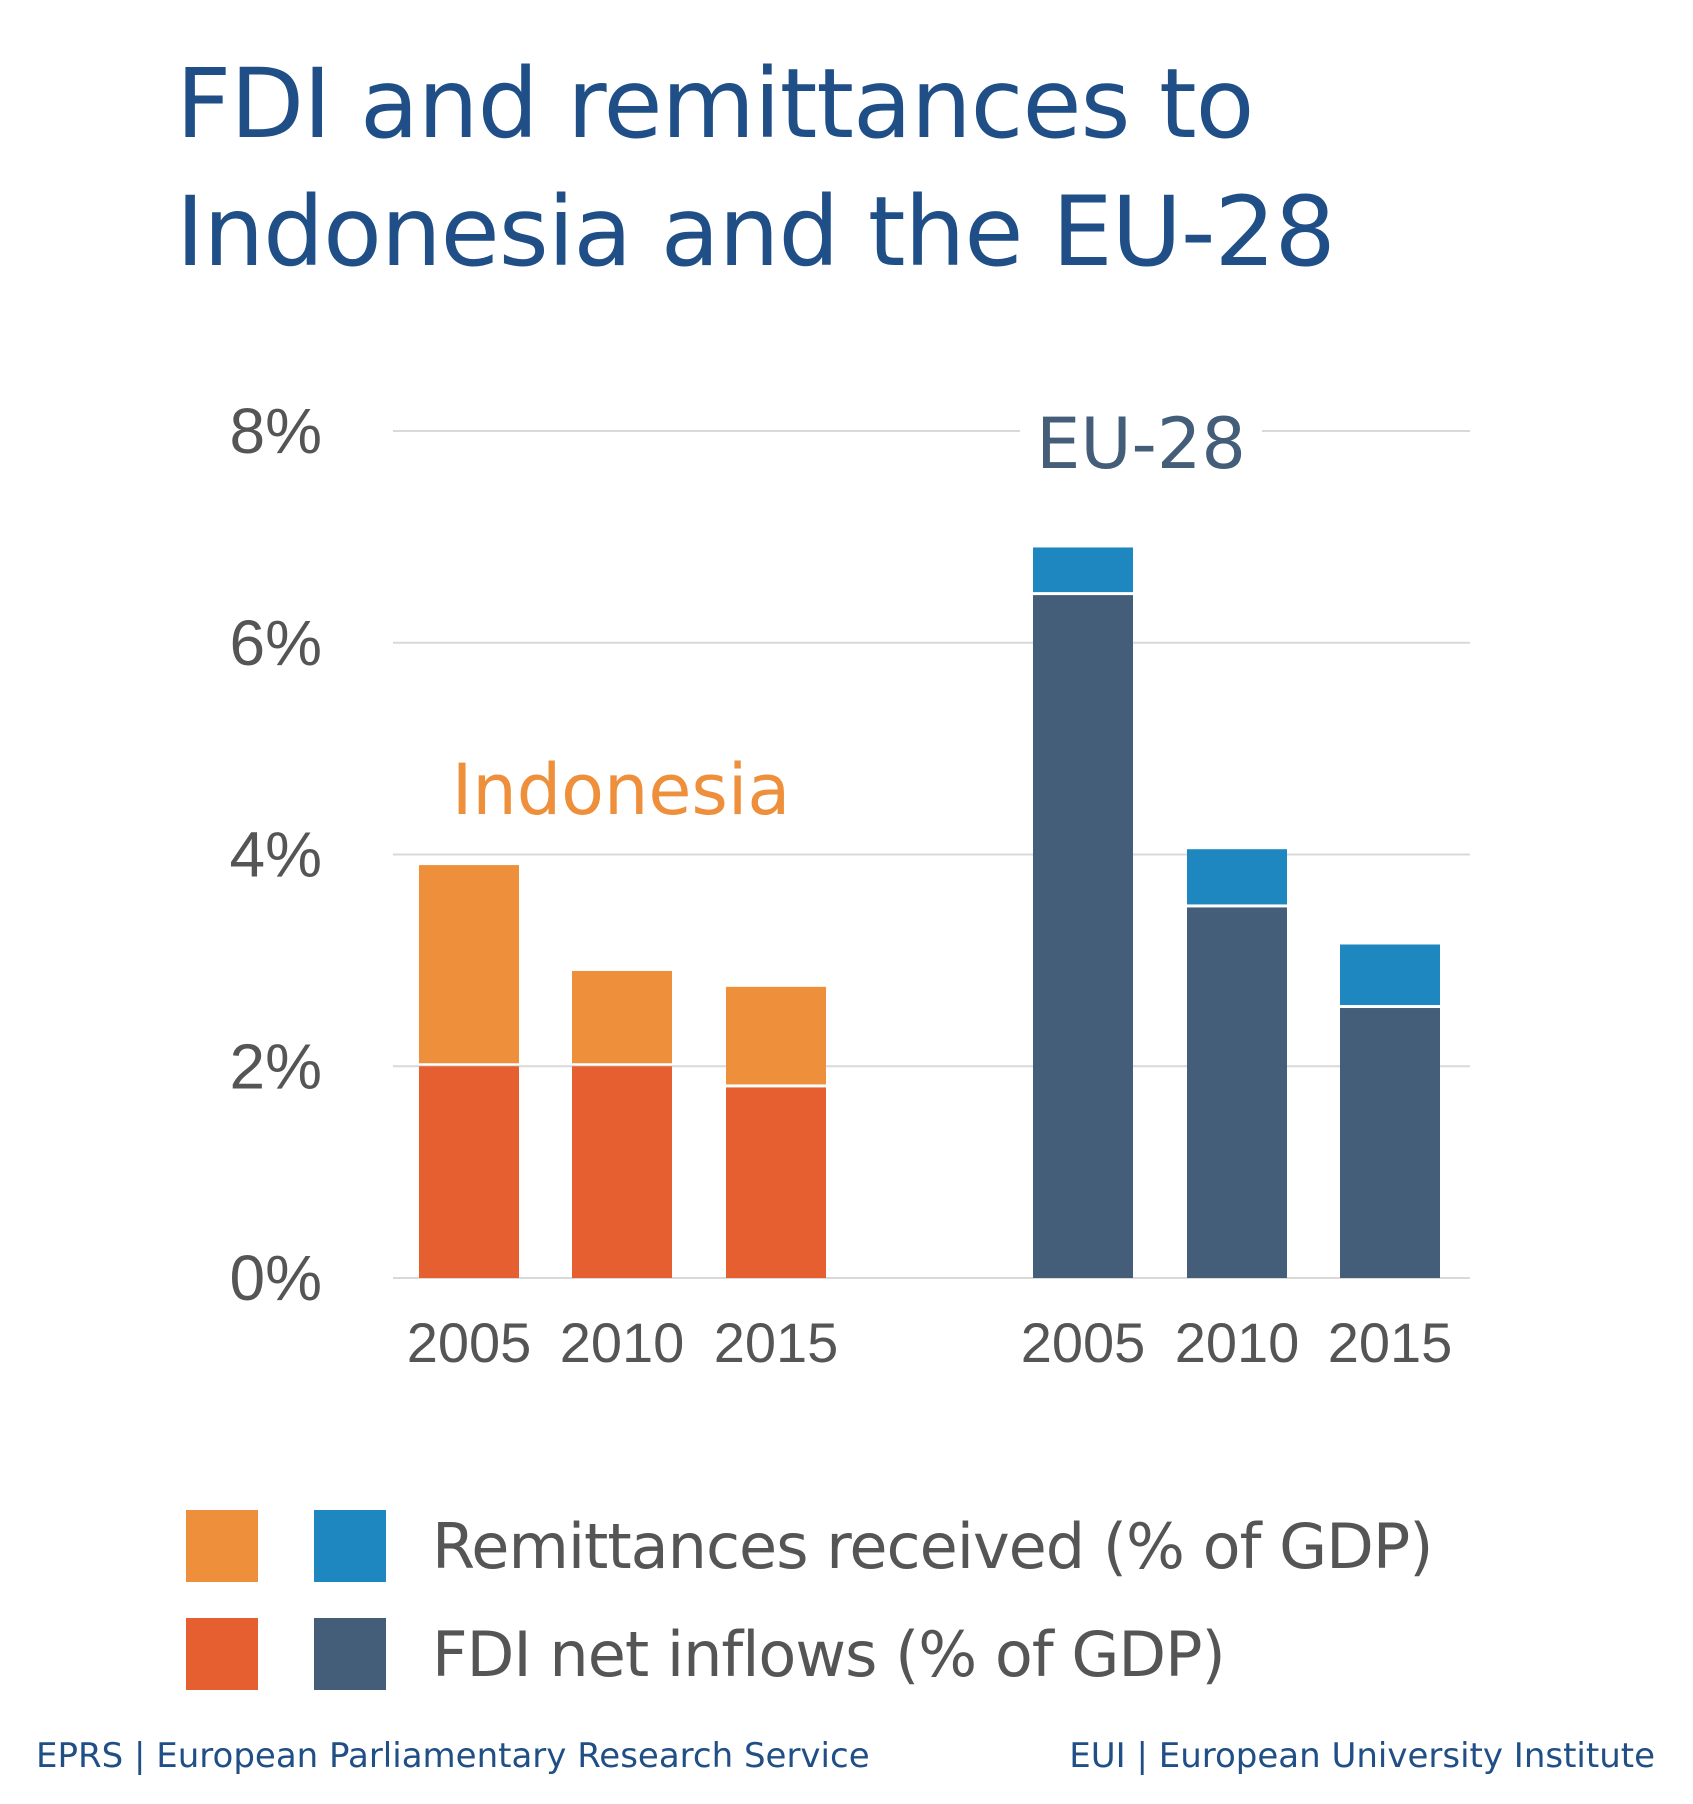 The width and height of the screenshot is (1693, 1804). I want to click on legend-label-remittances: Remittances received (% of GDP), so click(932, 1546).